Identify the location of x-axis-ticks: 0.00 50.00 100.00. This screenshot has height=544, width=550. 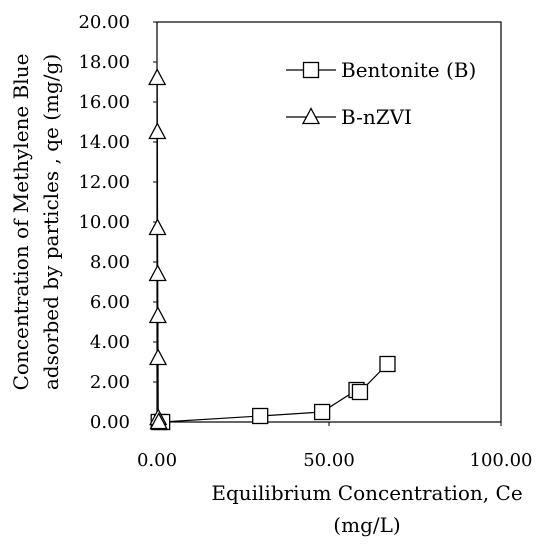
(335, 446).